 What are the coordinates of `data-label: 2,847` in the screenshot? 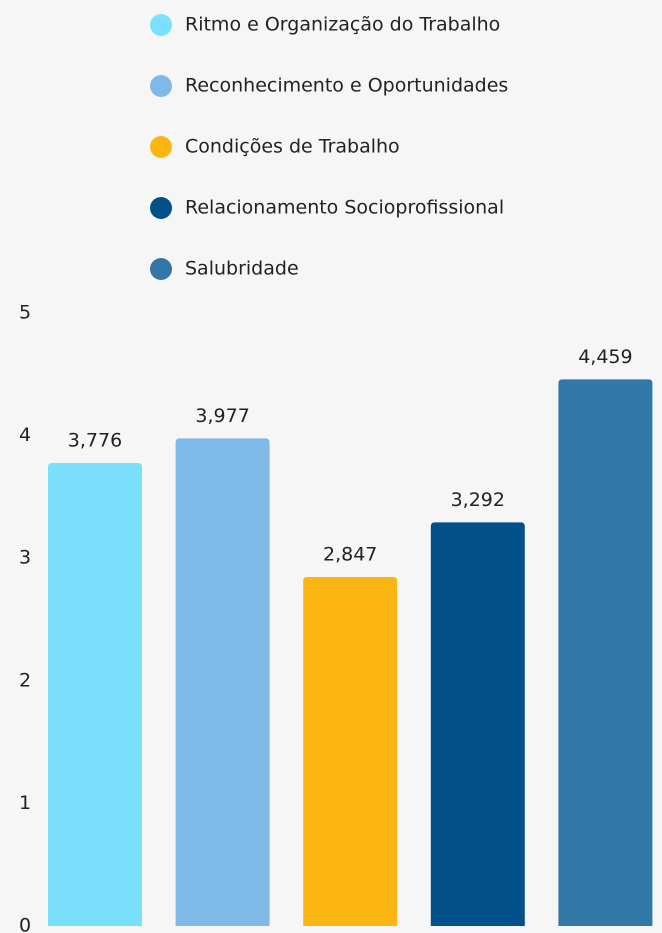 It's located at (350, 554).